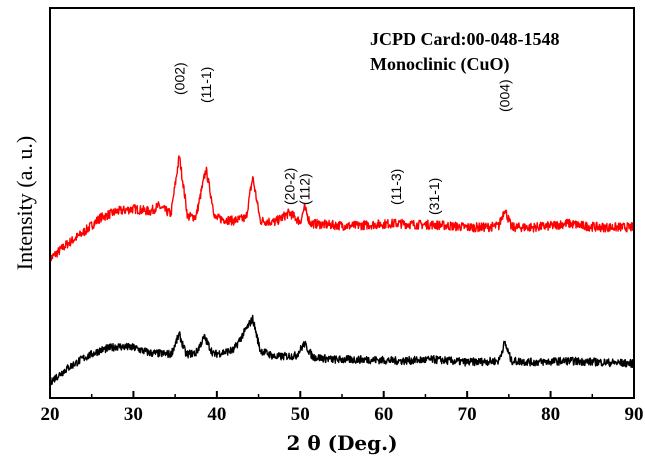  What do you see at coordinates (304, 189) in the screenshot?
I see `peak-label: (112)` at bounding box center [304, 189].